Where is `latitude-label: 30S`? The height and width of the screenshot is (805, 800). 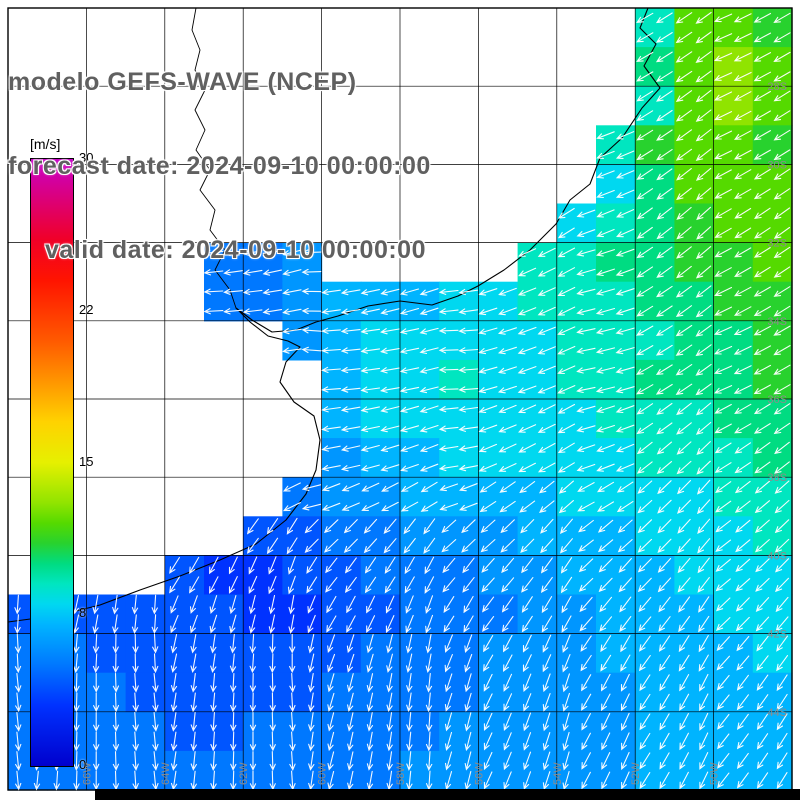 latitude-label: 30S is located at coordinates (777, 165).